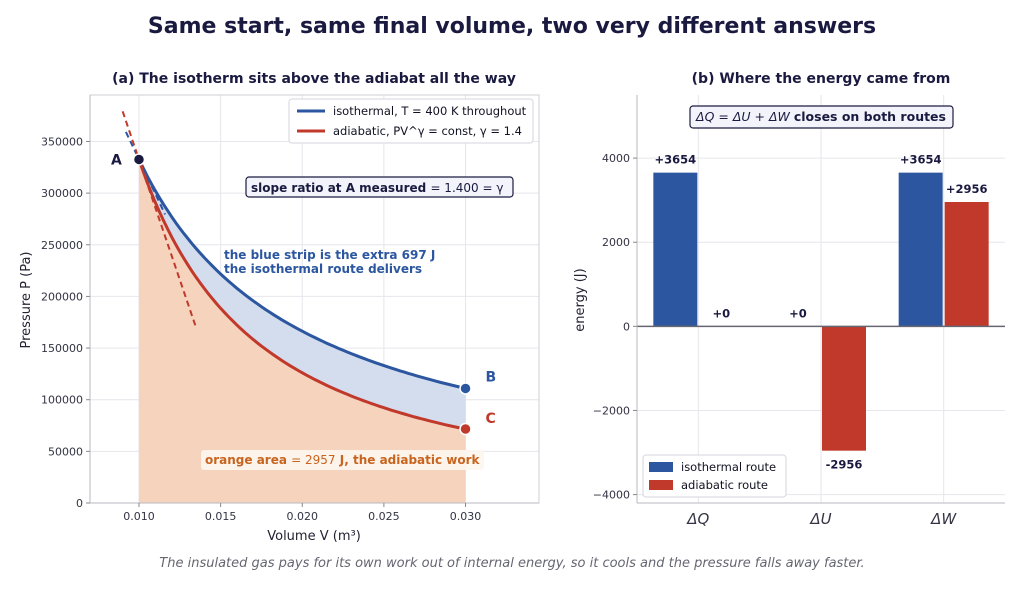 This screenshot has height=590, width=1024. I want to click on legend-isothermal-route-label: isothermal route, so click(728, 467).